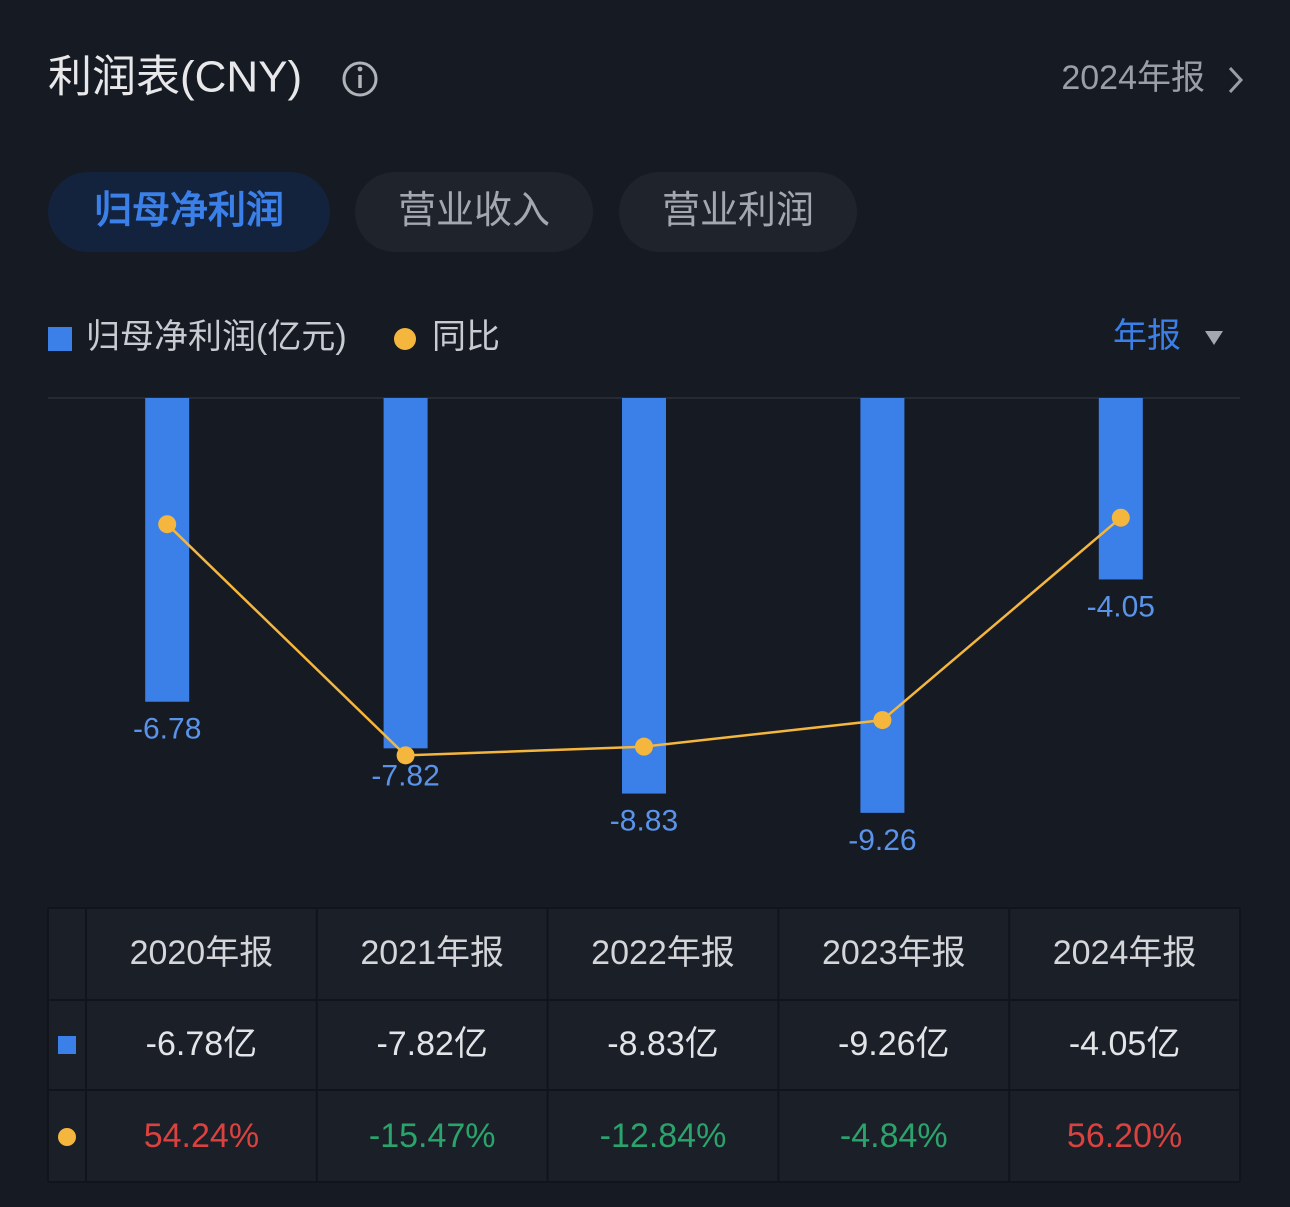  I want to click on bar-value-label: -6.78, so click(167, 729).